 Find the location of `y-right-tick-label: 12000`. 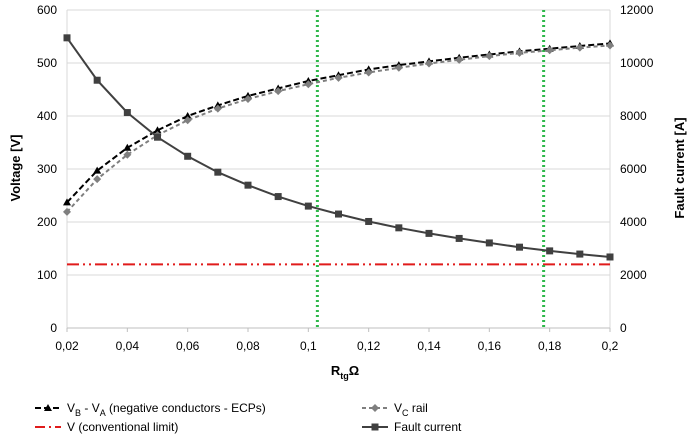

y-right-tick-label: 12000 is located at coordinates (637, 10).